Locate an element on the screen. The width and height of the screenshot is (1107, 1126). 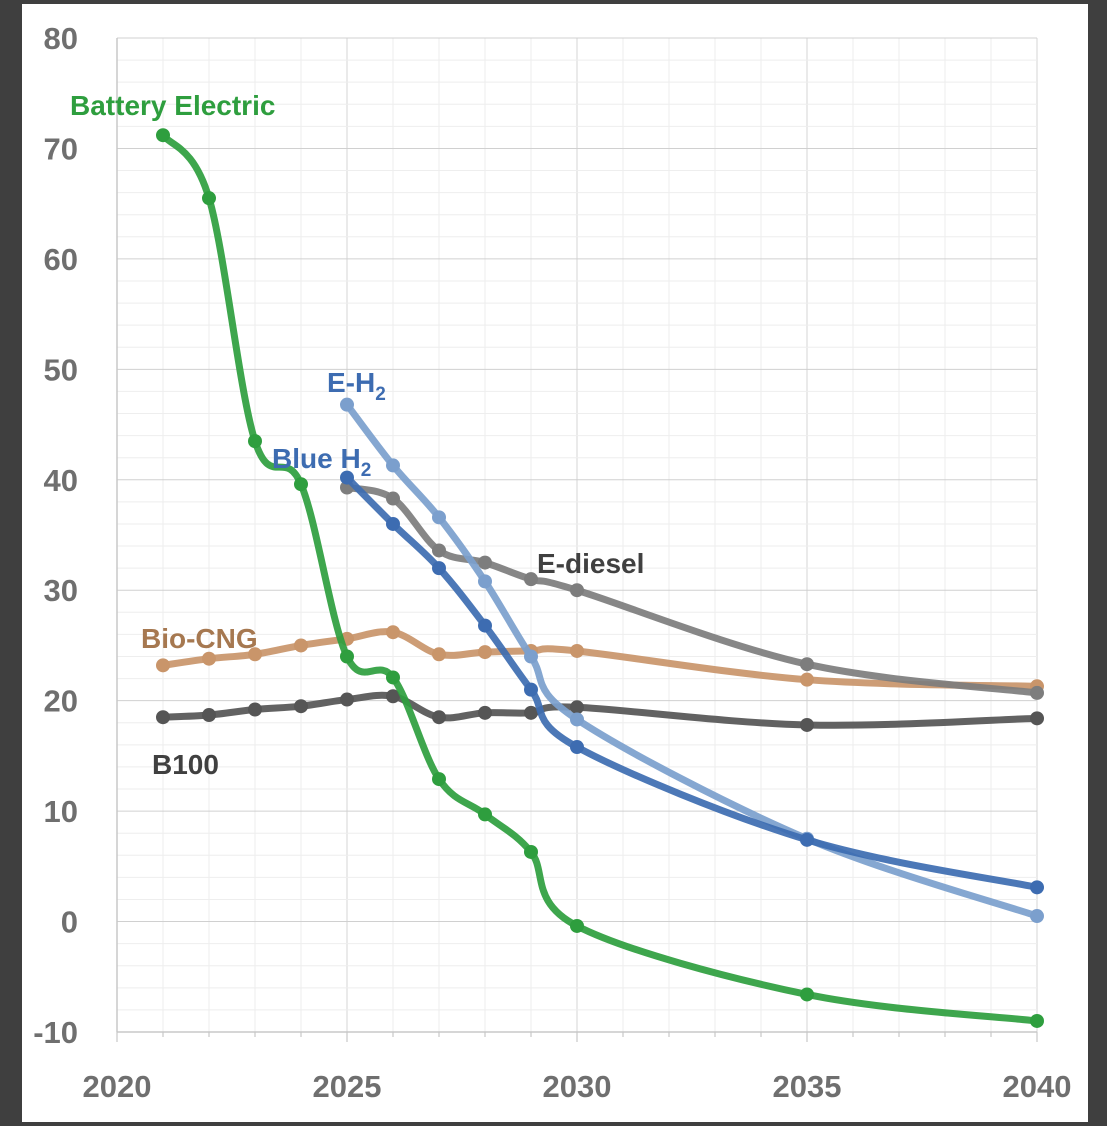
series-e-diesel is located at coordinates (692, 590).